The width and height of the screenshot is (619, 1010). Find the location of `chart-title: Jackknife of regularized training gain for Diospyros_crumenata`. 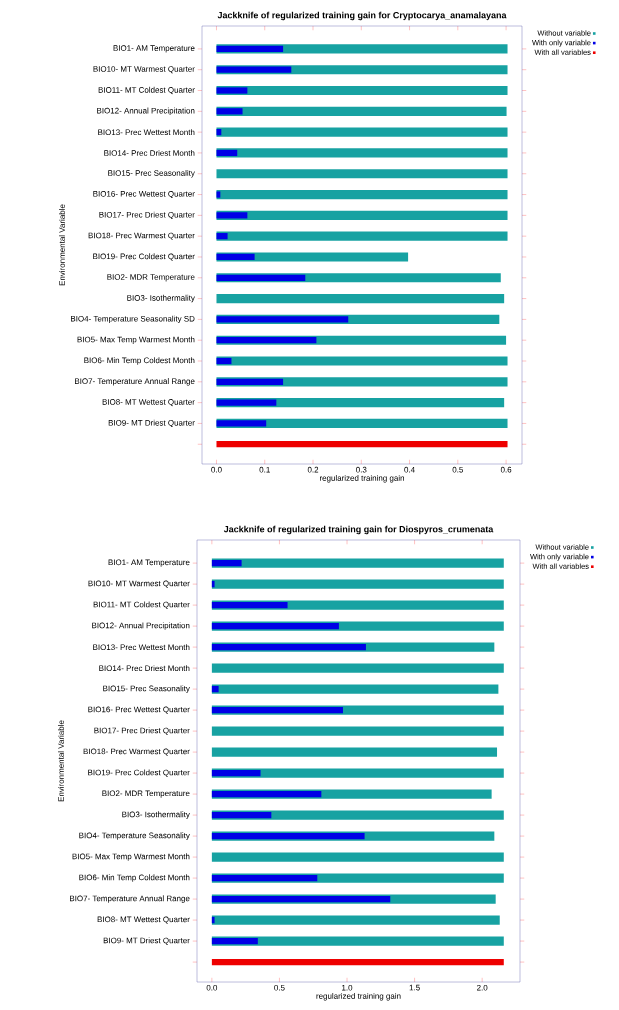

chart-title: Jackknife of regularized training gain for Diospyros_crumenata is located at coordinates (358, 530).